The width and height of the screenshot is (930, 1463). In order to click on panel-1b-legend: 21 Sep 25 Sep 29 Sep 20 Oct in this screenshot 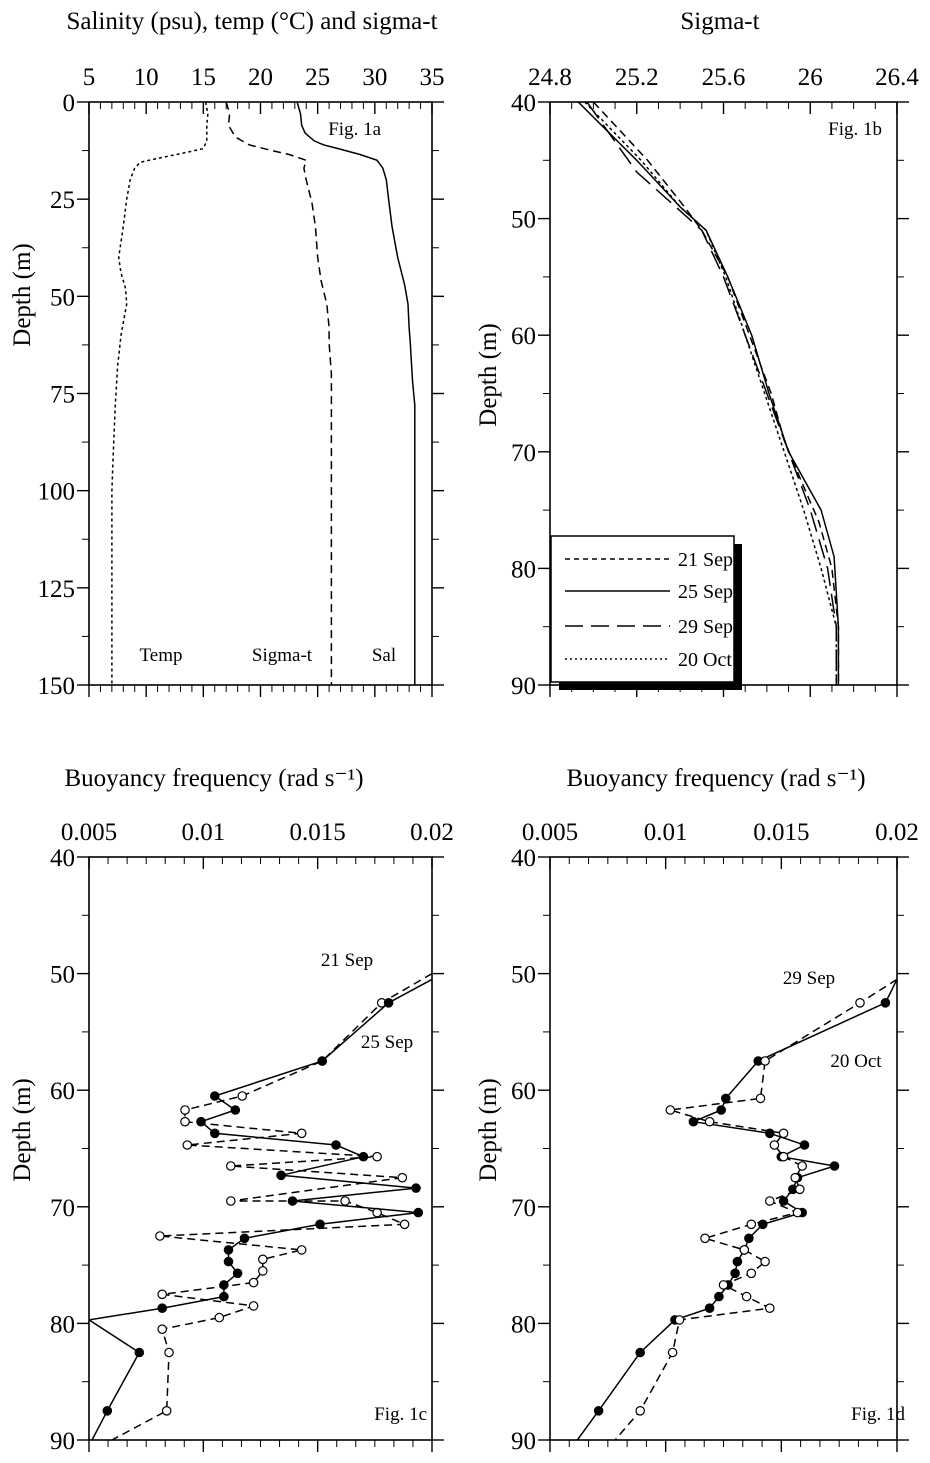, I will do `click(646, 612)`.